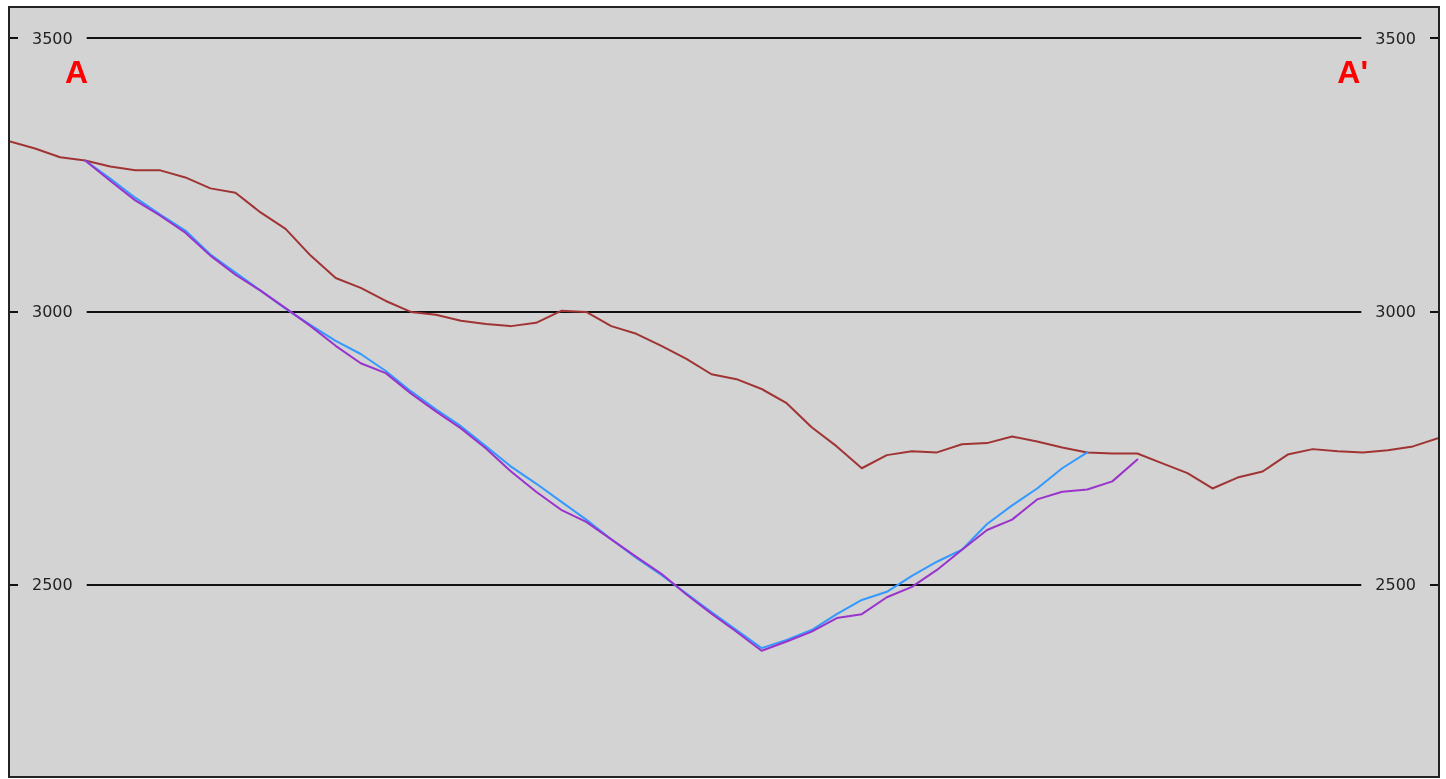 Image resolution: width=1446 pixels, height=779 pixels. What do you see at coordinates (77, 72) in the screenshot?
I see `annotation: A` at bounding box center [77, 72].